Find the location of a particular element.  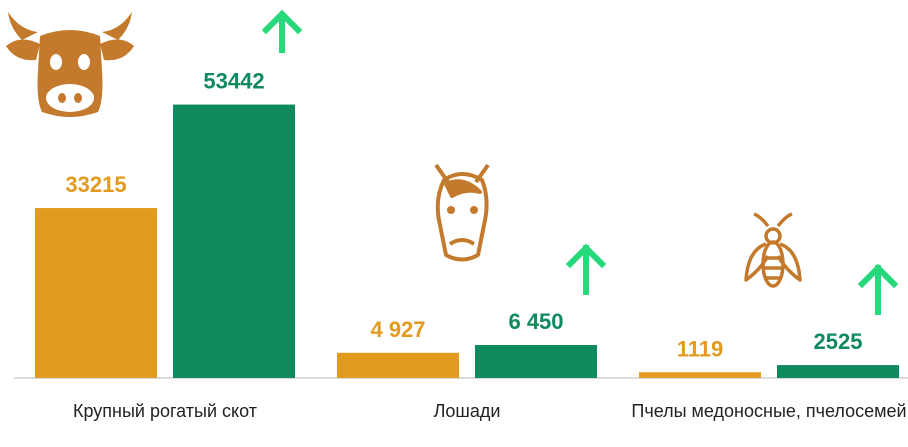

value-label: 2525 is located at coordinates (838, 341).